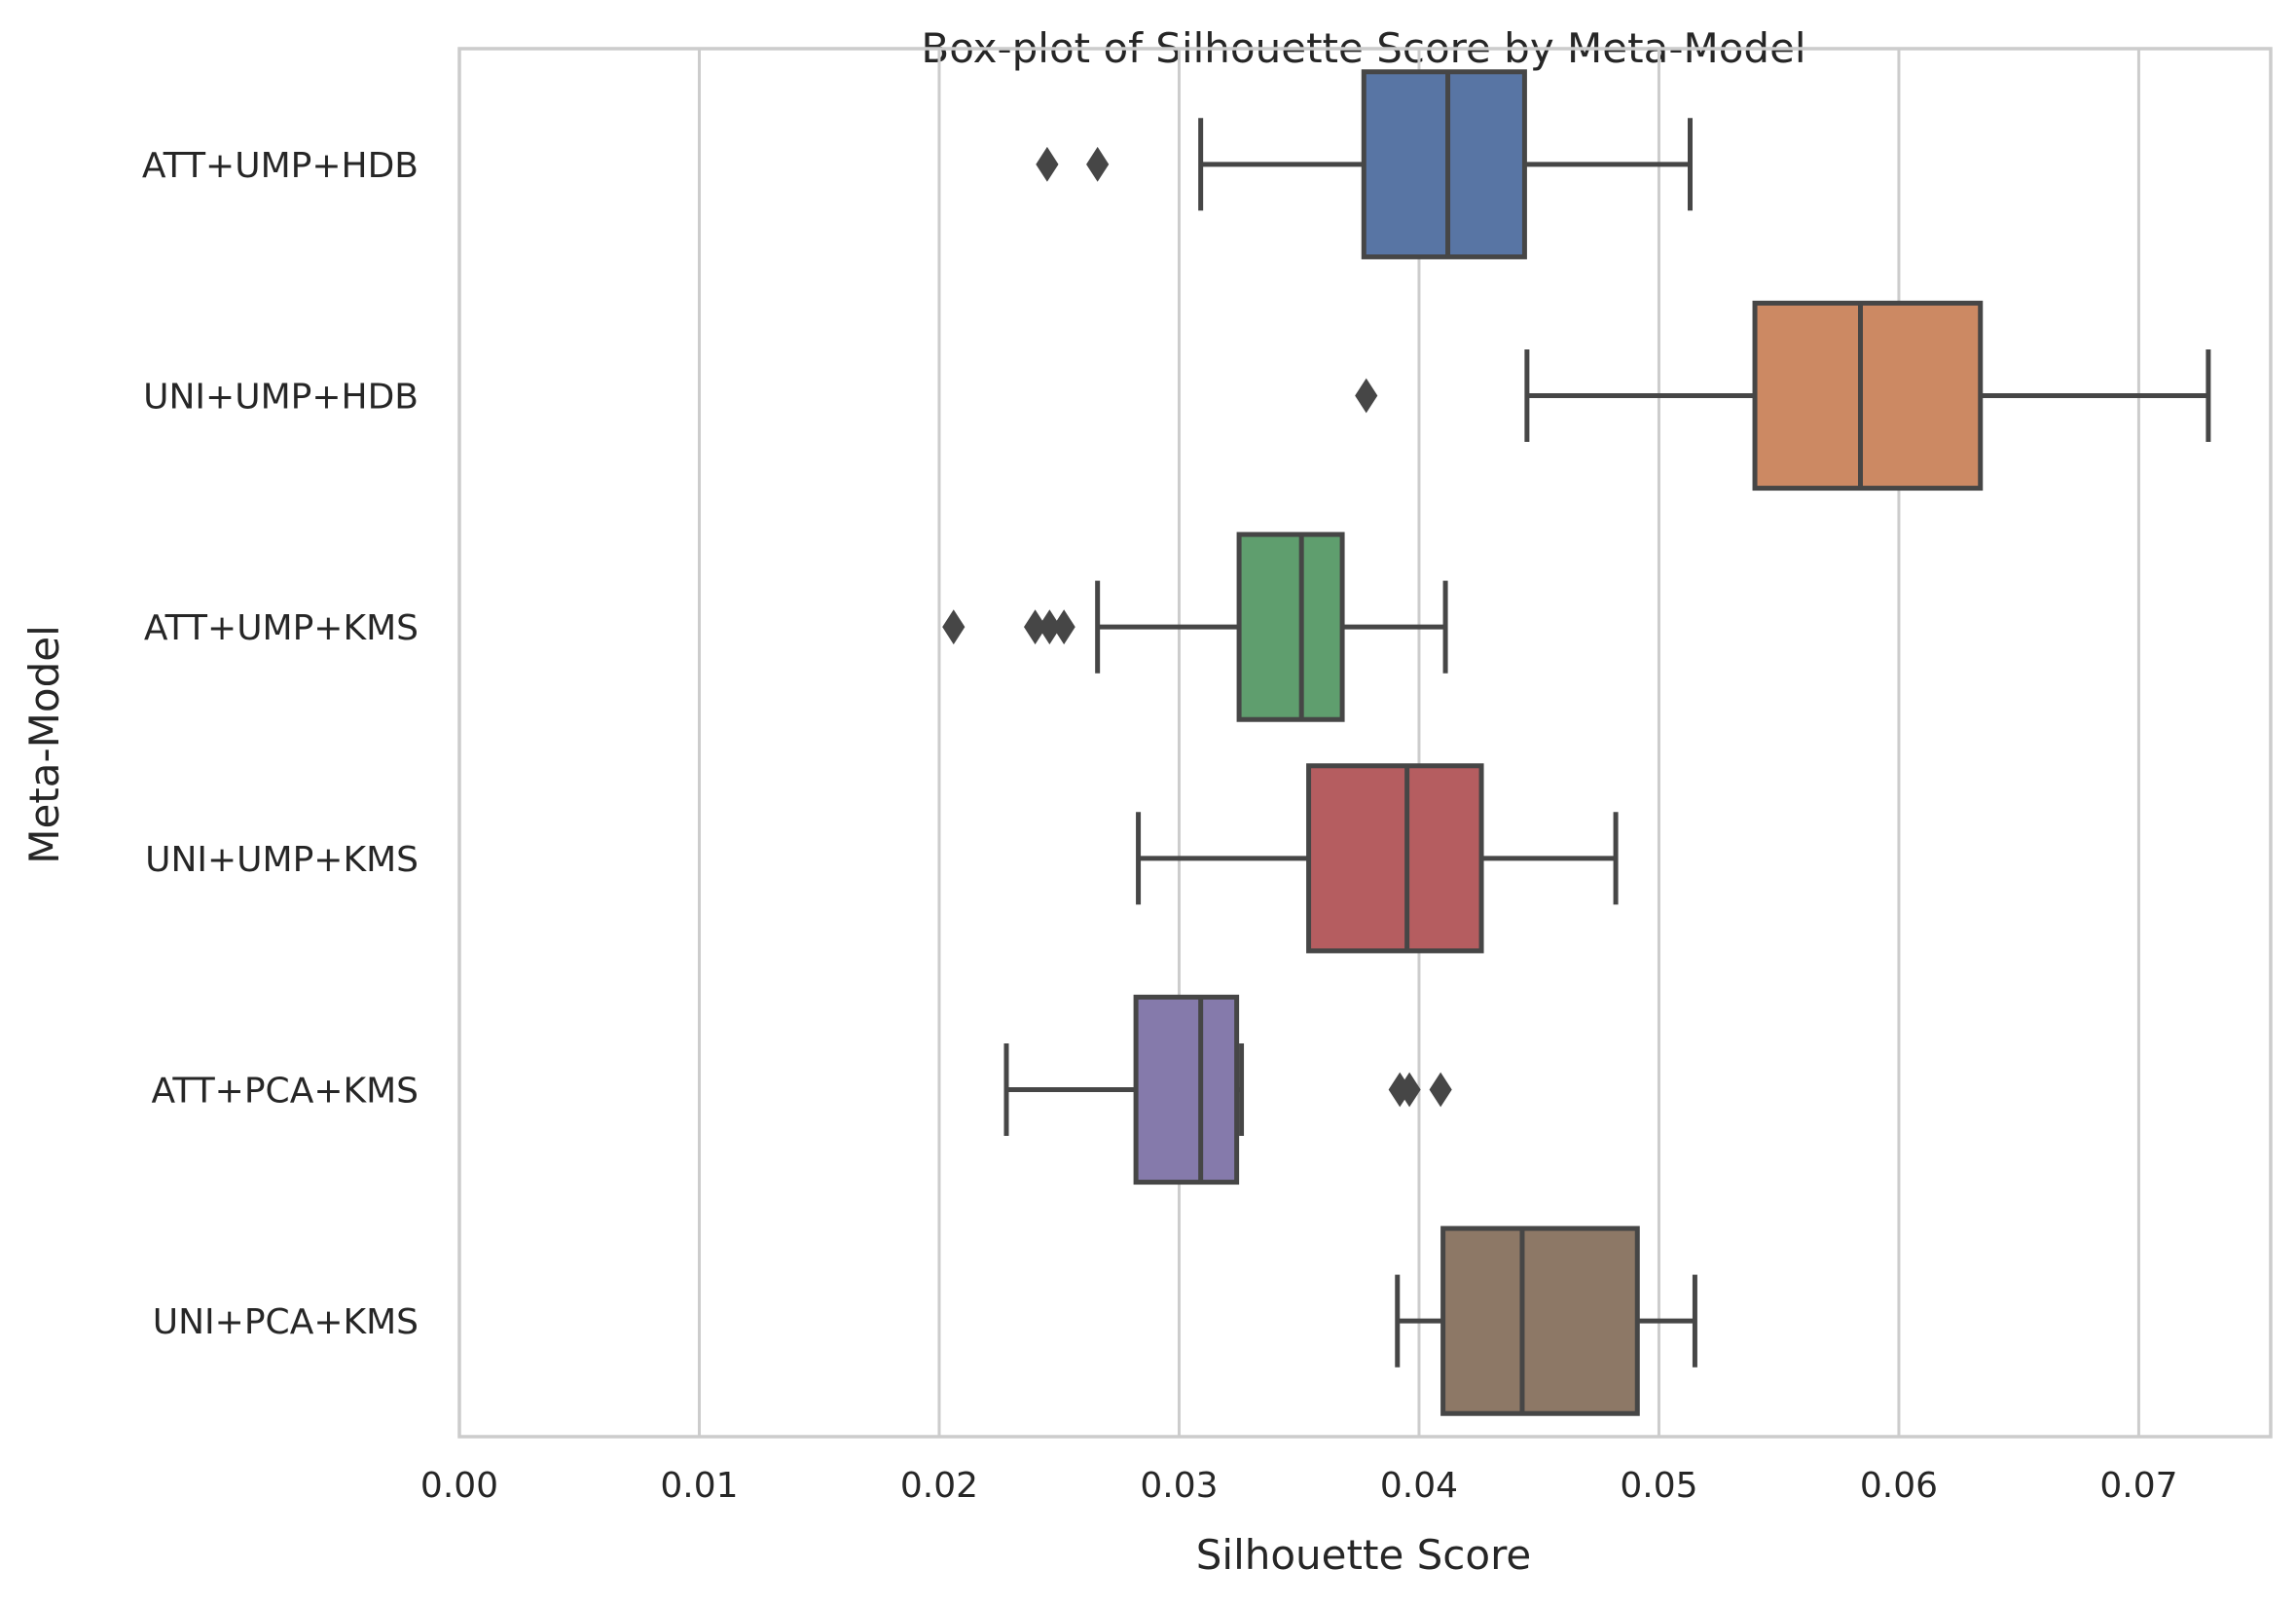 Image resolution: width=2296 pixels, height=1606 pixels. What do you see at coordinates (1899, 1486) in the screenshot?
I see `x-tick-label: 0.06` at bounding box center [1899, 1486].